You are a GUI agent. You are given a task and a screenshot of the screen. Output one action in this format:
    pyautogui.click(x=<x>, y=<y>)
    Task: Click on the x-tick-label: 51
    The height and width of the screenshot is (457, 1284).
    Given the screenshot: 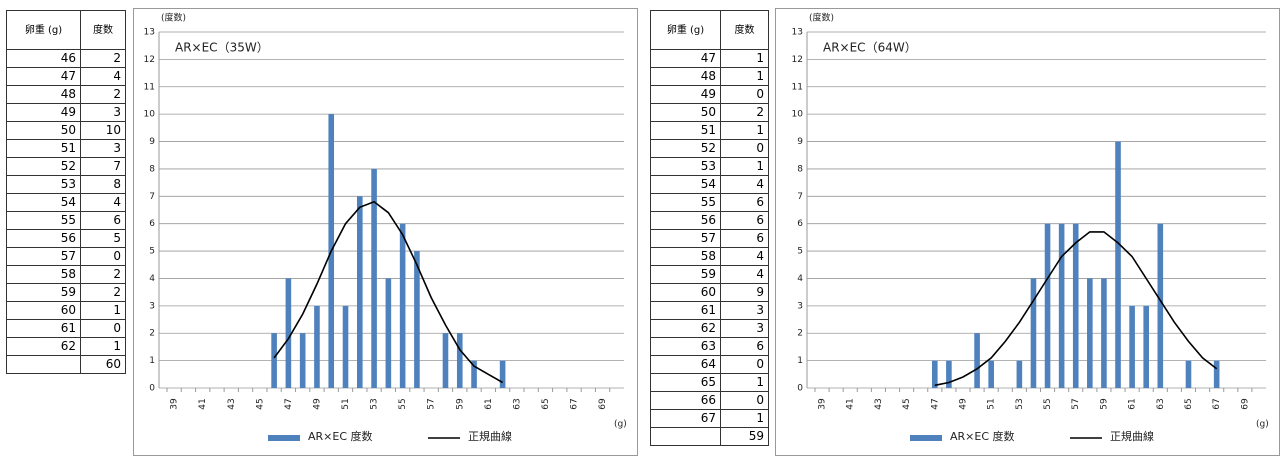 What is the action you would take?
    pyautogui.click(x=992, y=403)
    